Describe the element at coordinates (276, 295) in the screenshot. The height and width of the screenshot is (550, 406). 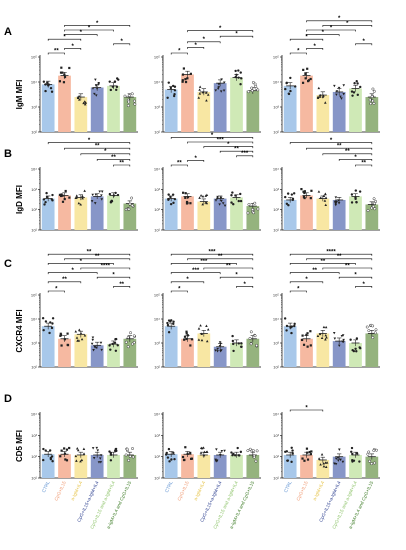
I see `y-tick-label: 10⁵` at that location.